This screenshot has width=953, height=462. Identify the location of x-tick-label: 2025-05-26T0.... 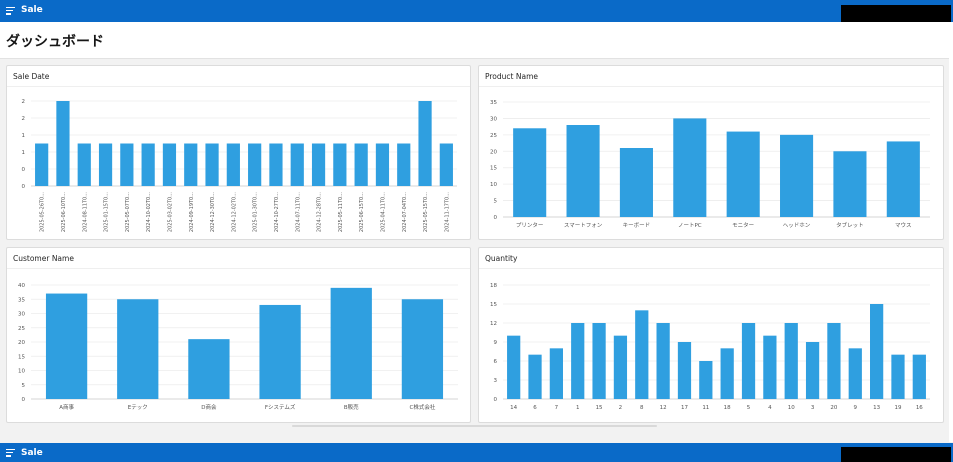
(43, 212).